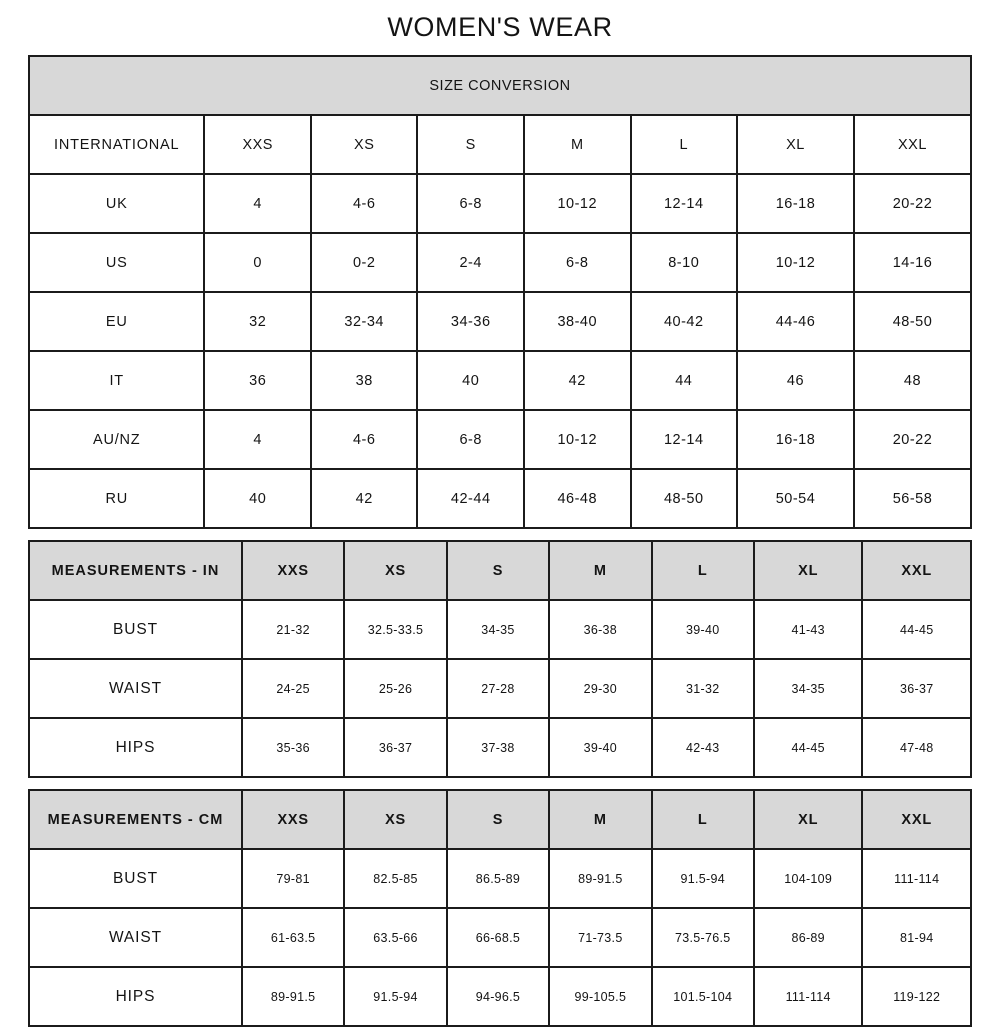 The height and width of the screenshot is (1027, 1000). I want to click on measurements-cm-header-row: MEASUREMENTS - CM XXS XS S M L XL XXL, so click(500, 819).